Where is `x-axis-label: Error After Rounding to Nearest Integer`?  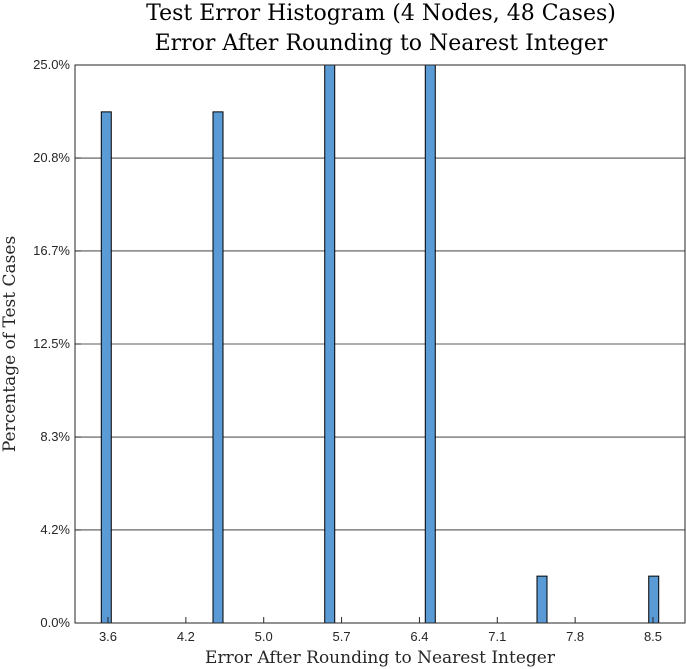
x-axis-label: Error After Rounding to Nearest Integer is located at coordinates (380, 658).